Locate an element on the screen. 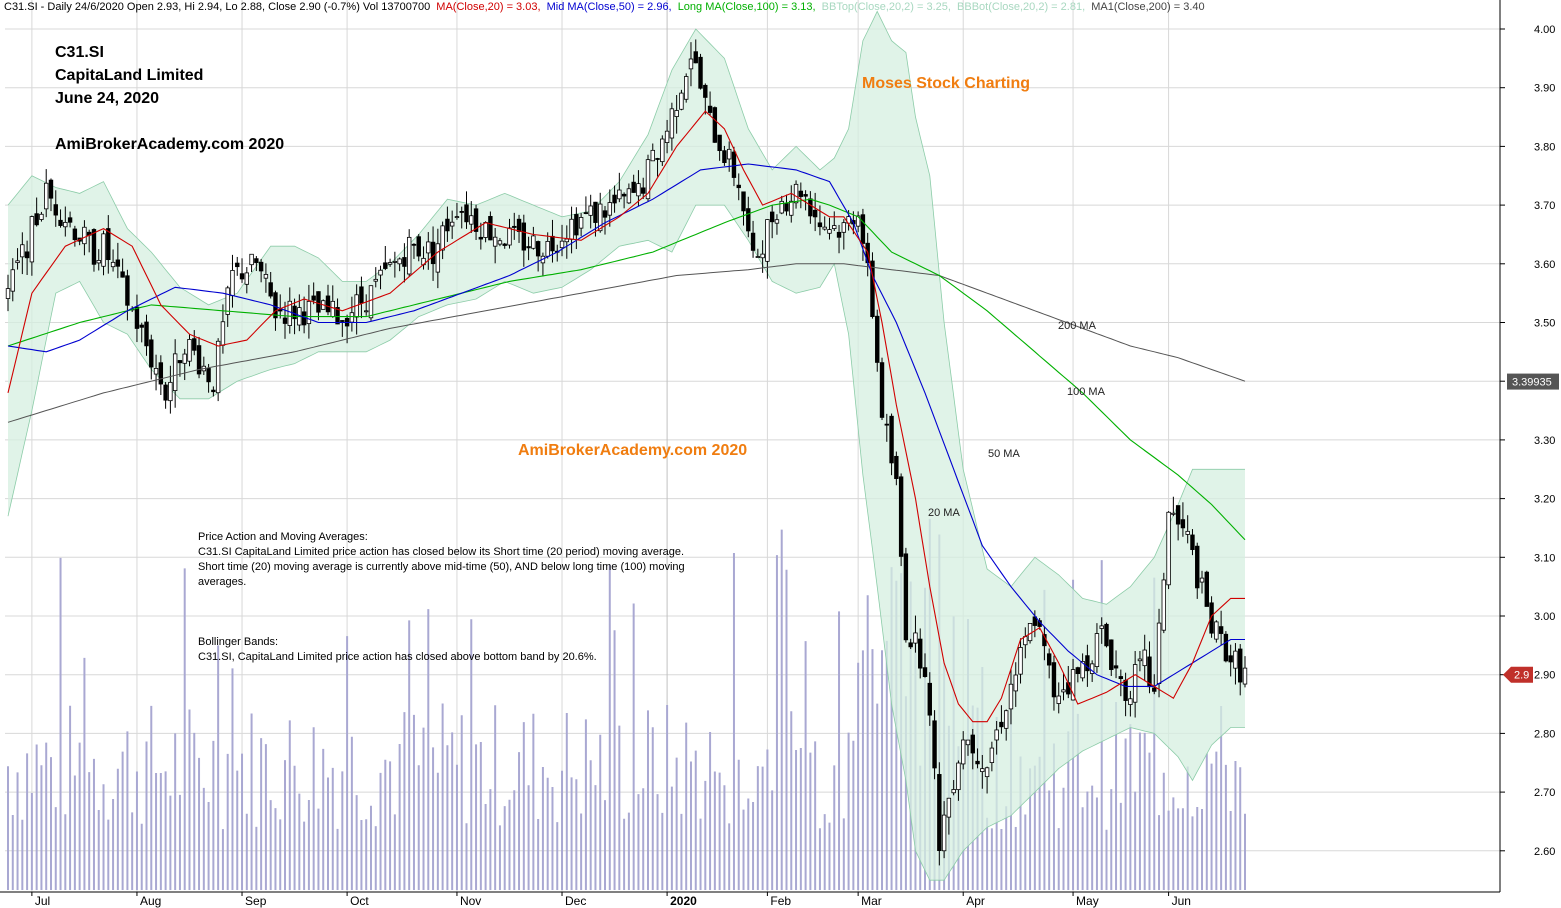 The width and height of the screenshot is (1561, 908). y-tick-label: 3.50 is located at coordinates (1544, 324).